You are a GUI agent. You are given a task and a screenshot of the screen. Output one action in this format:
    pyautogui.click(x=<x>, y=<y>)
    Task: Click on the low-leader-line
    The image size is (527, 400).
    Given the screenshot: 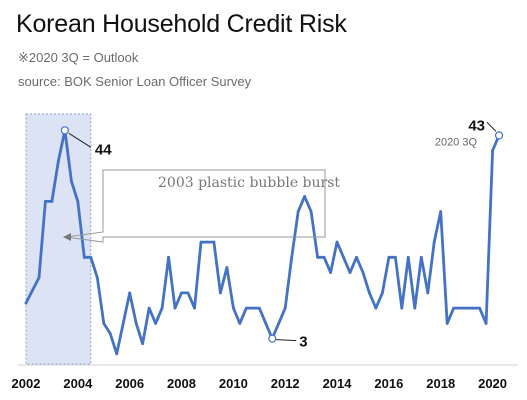 What is the action you would take?
    pyautogui.click(x=286, y=340)
    